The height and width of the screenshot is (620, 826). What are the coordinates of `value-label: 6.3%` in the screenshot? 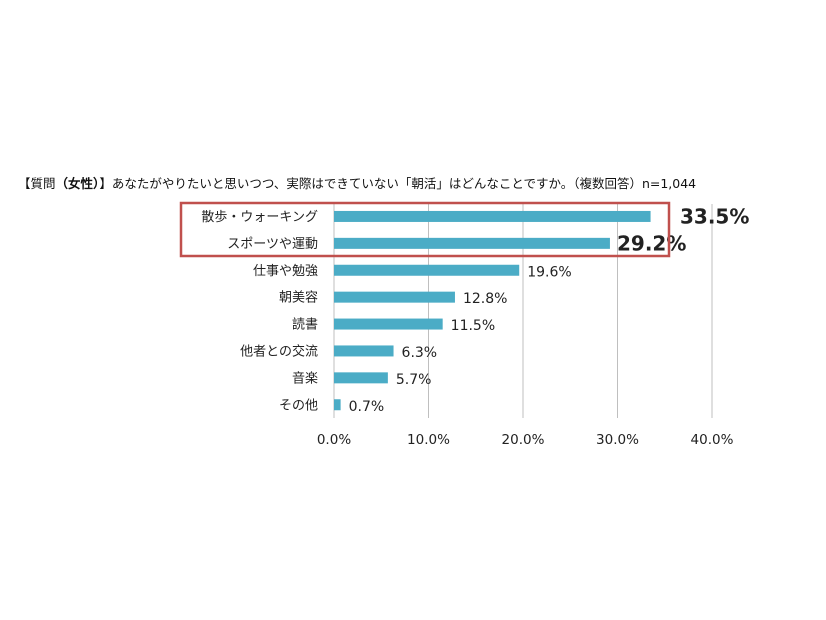 It's located at (420, 353).